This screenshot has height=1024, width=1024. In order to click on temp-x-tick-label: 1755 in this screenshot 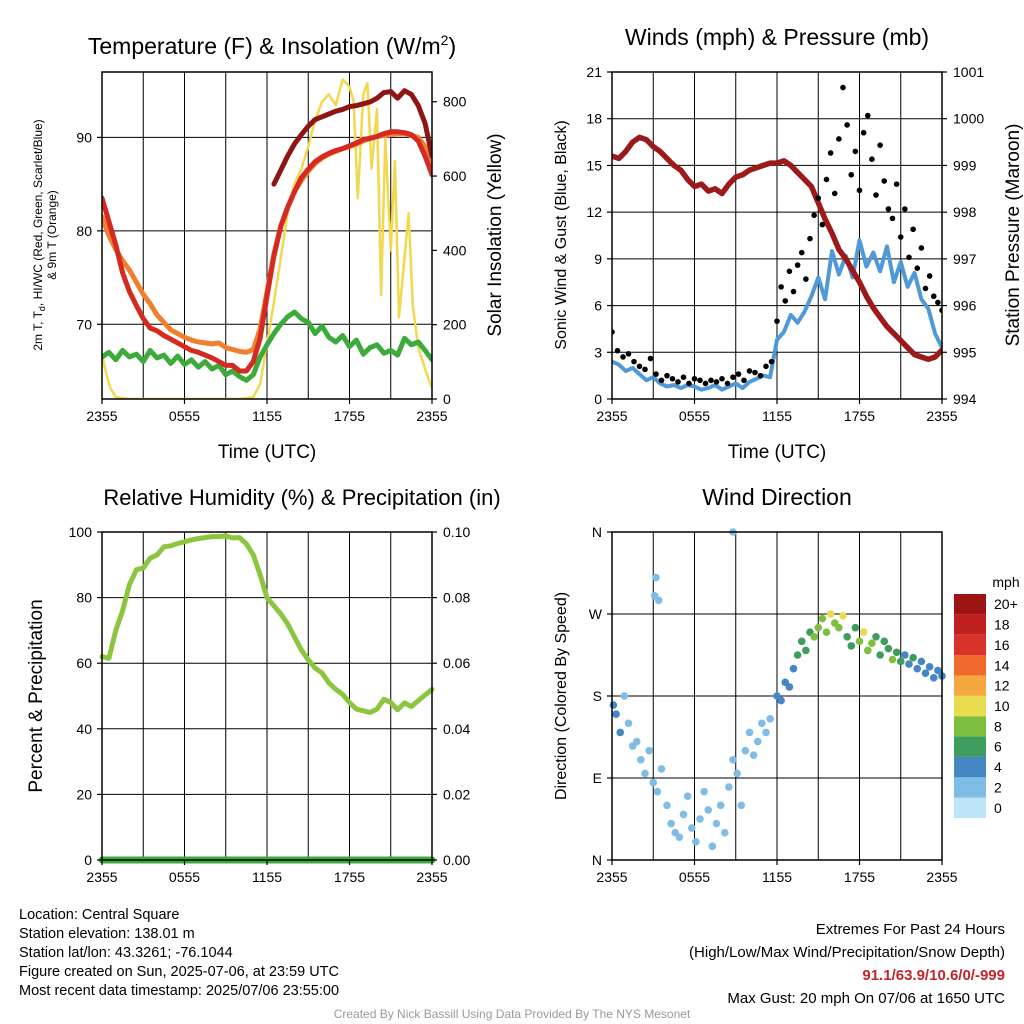, I will do `click(349, 416)`.